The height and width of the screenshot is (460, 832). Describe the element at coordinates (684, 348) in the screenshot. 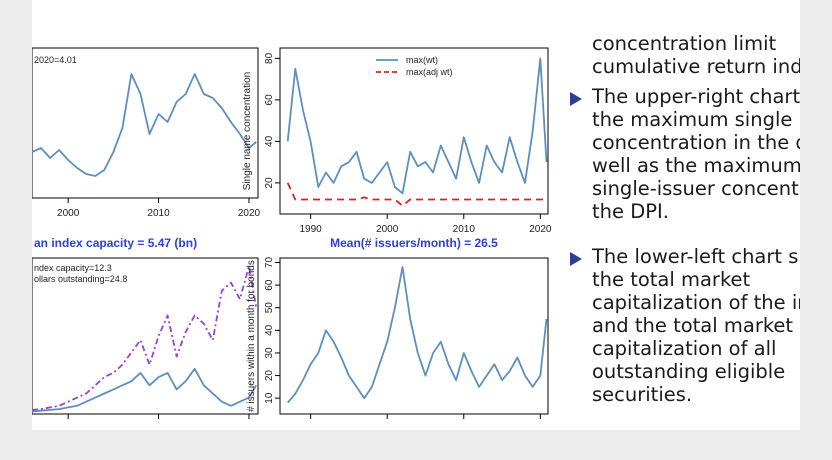

I see `bullet-line: capitalization of all` at that location.